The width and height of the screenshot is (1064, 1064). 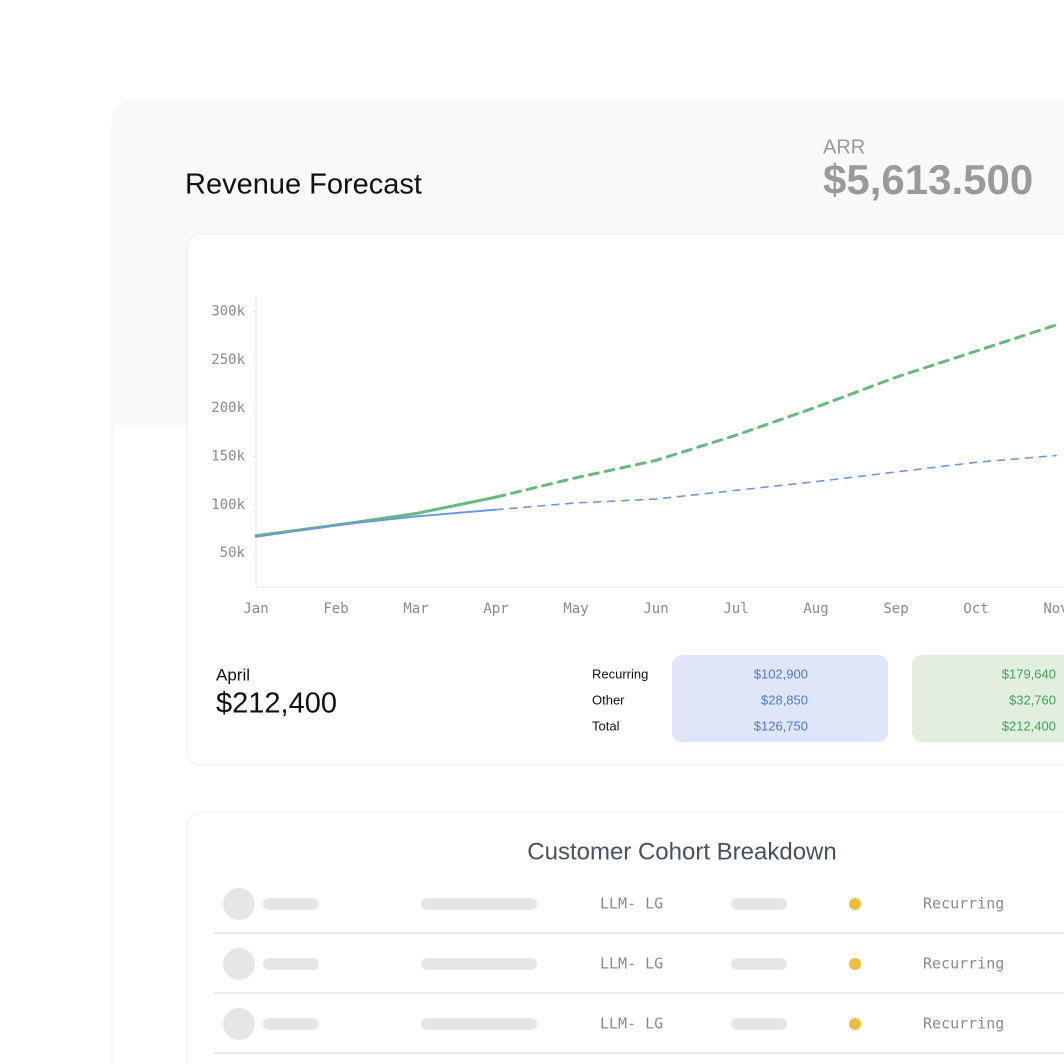 What do you see at coordinates (781, 725) in the screenshot?
I see `blue-value: $126,750` at bounding box center [781, 725].